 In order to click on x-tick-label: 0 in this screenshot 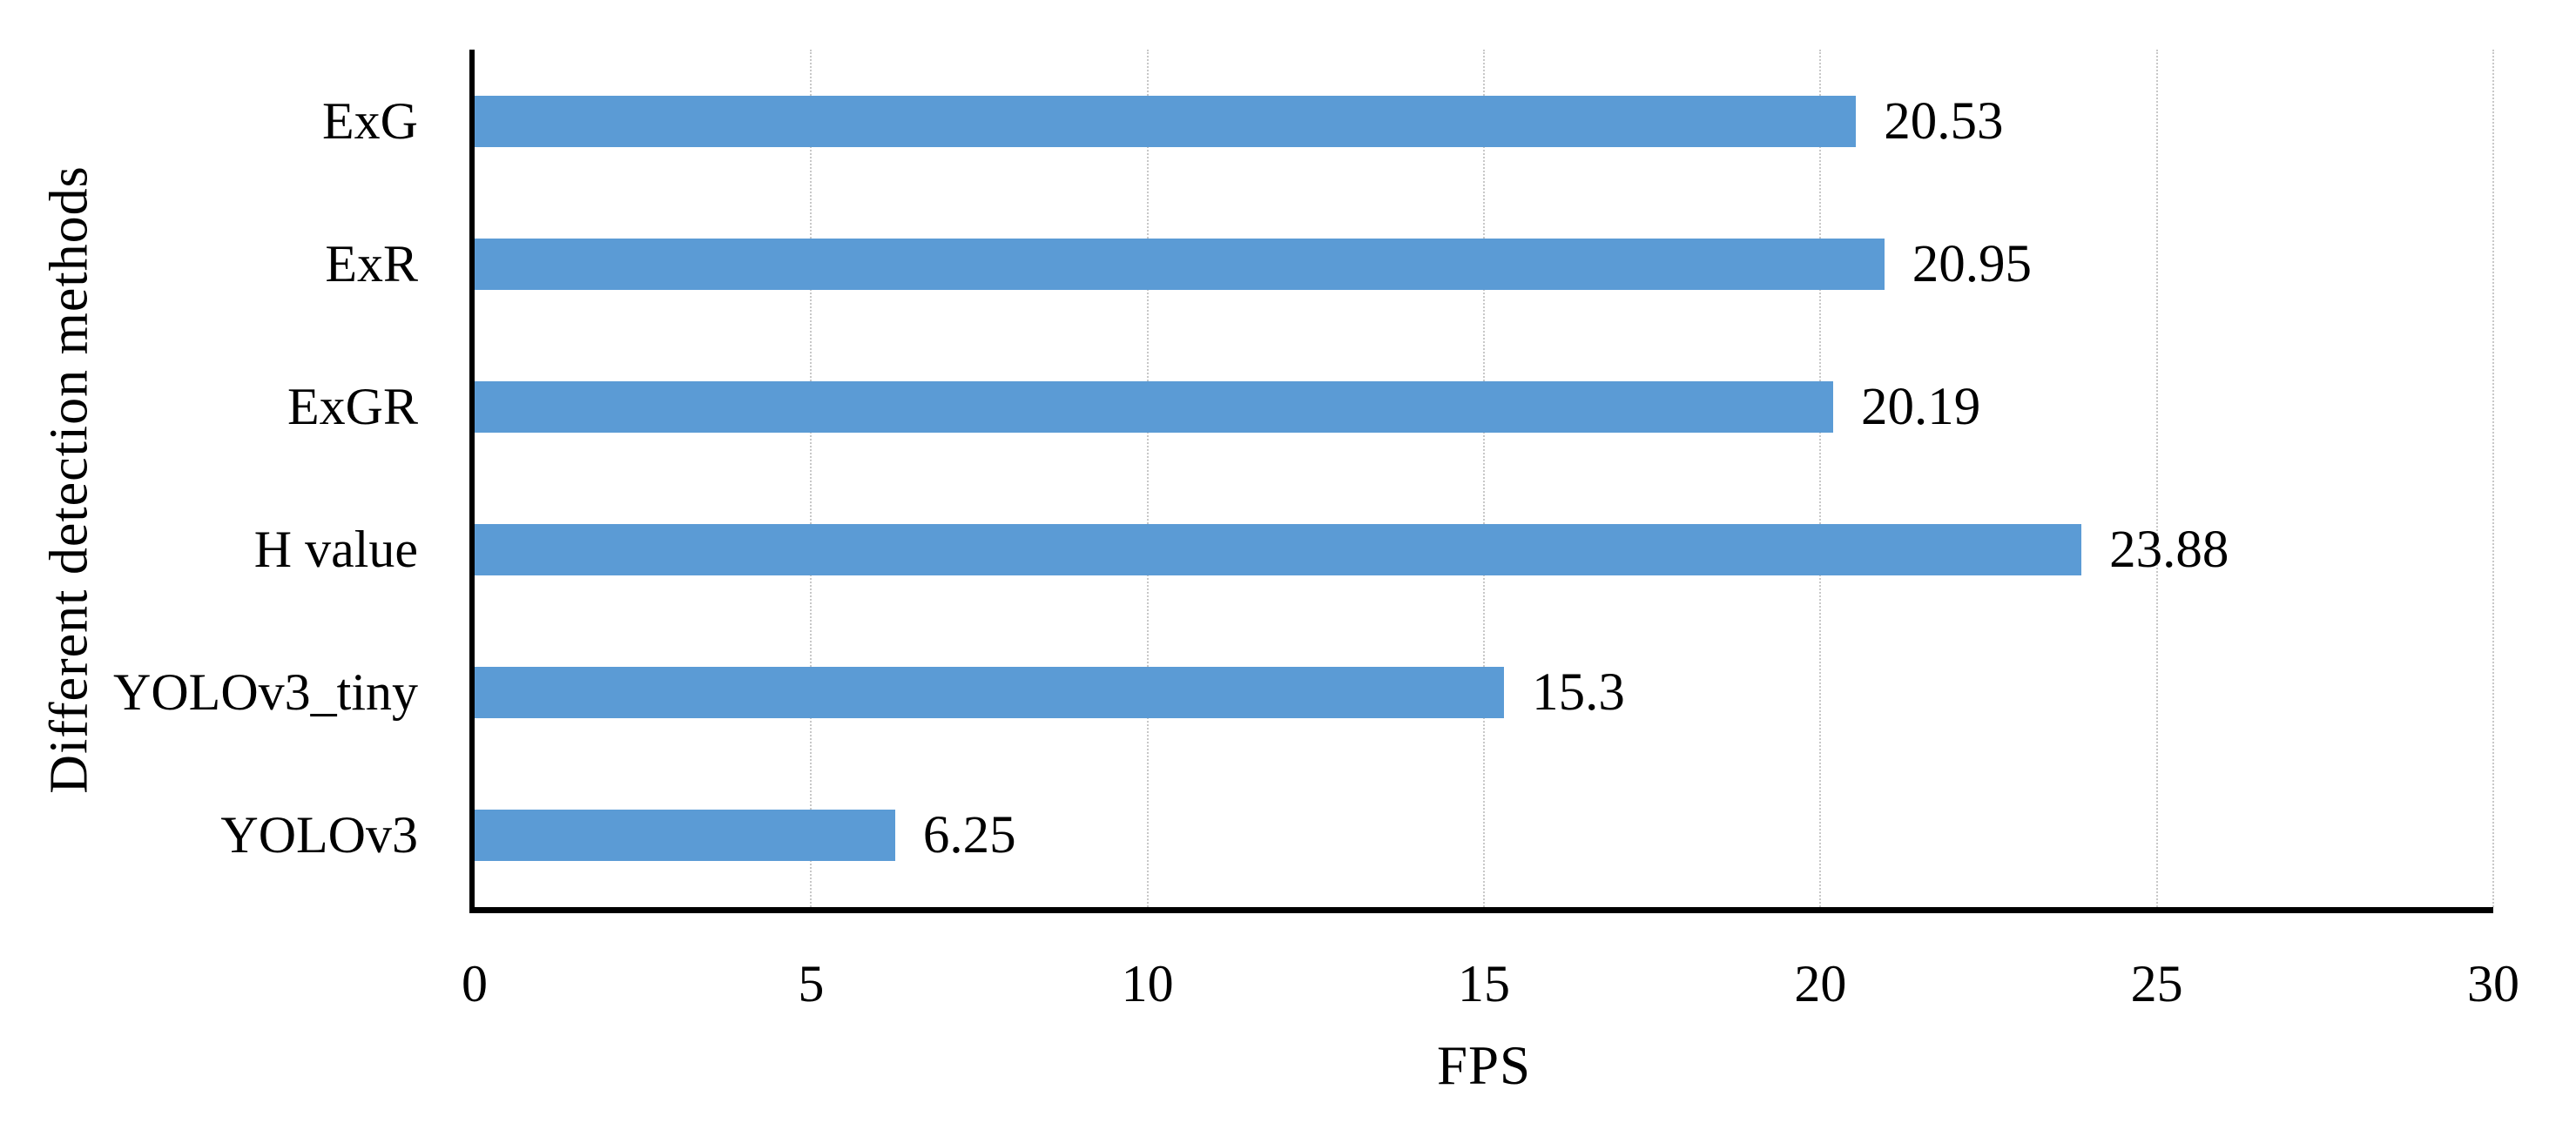, I will do `click(475, 984)`.